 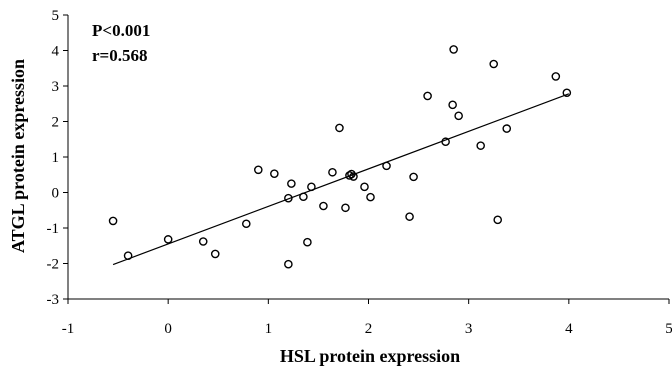 What do you see at coordinates (119, 55) in the screenshot?
I see `r-value-label: r=0.568` at bounding box center [119, 55].